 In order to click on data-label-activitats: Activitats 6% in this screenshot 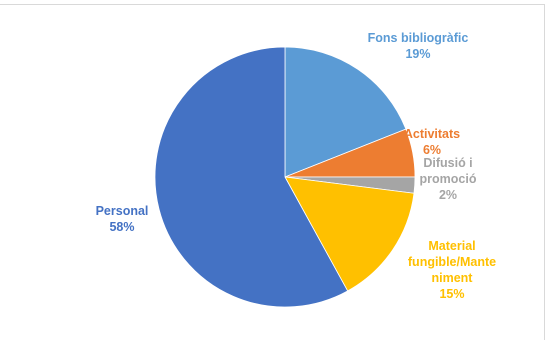, I will do `click(432, 142)`.